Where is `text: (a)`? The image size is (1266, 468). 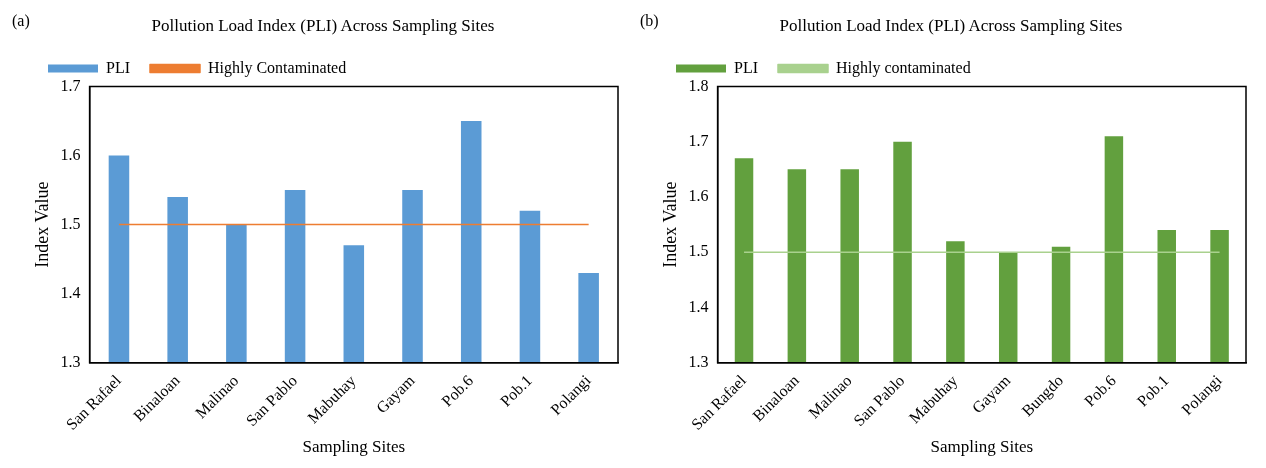
text: (a) is located at coordinates (21, 21).